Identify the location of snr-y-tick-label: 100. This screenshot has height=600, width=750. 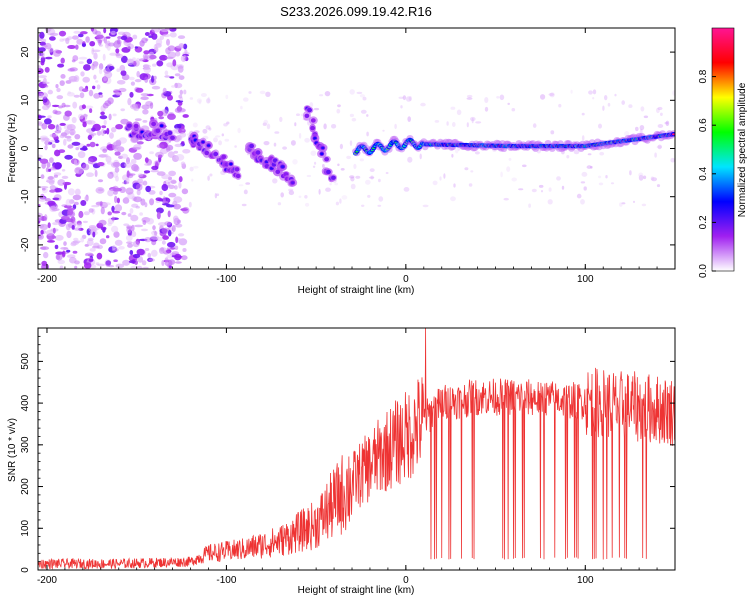
(25, 527).